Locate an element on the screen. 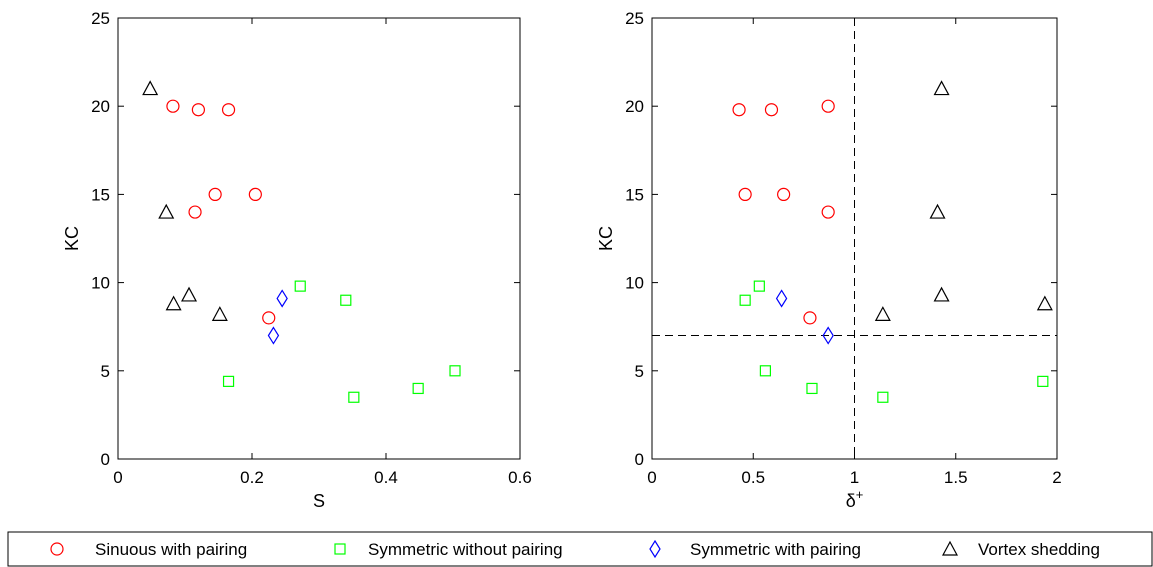 The image size is (1153, 567). legend-marker-square is located at coordinates (340, 549).